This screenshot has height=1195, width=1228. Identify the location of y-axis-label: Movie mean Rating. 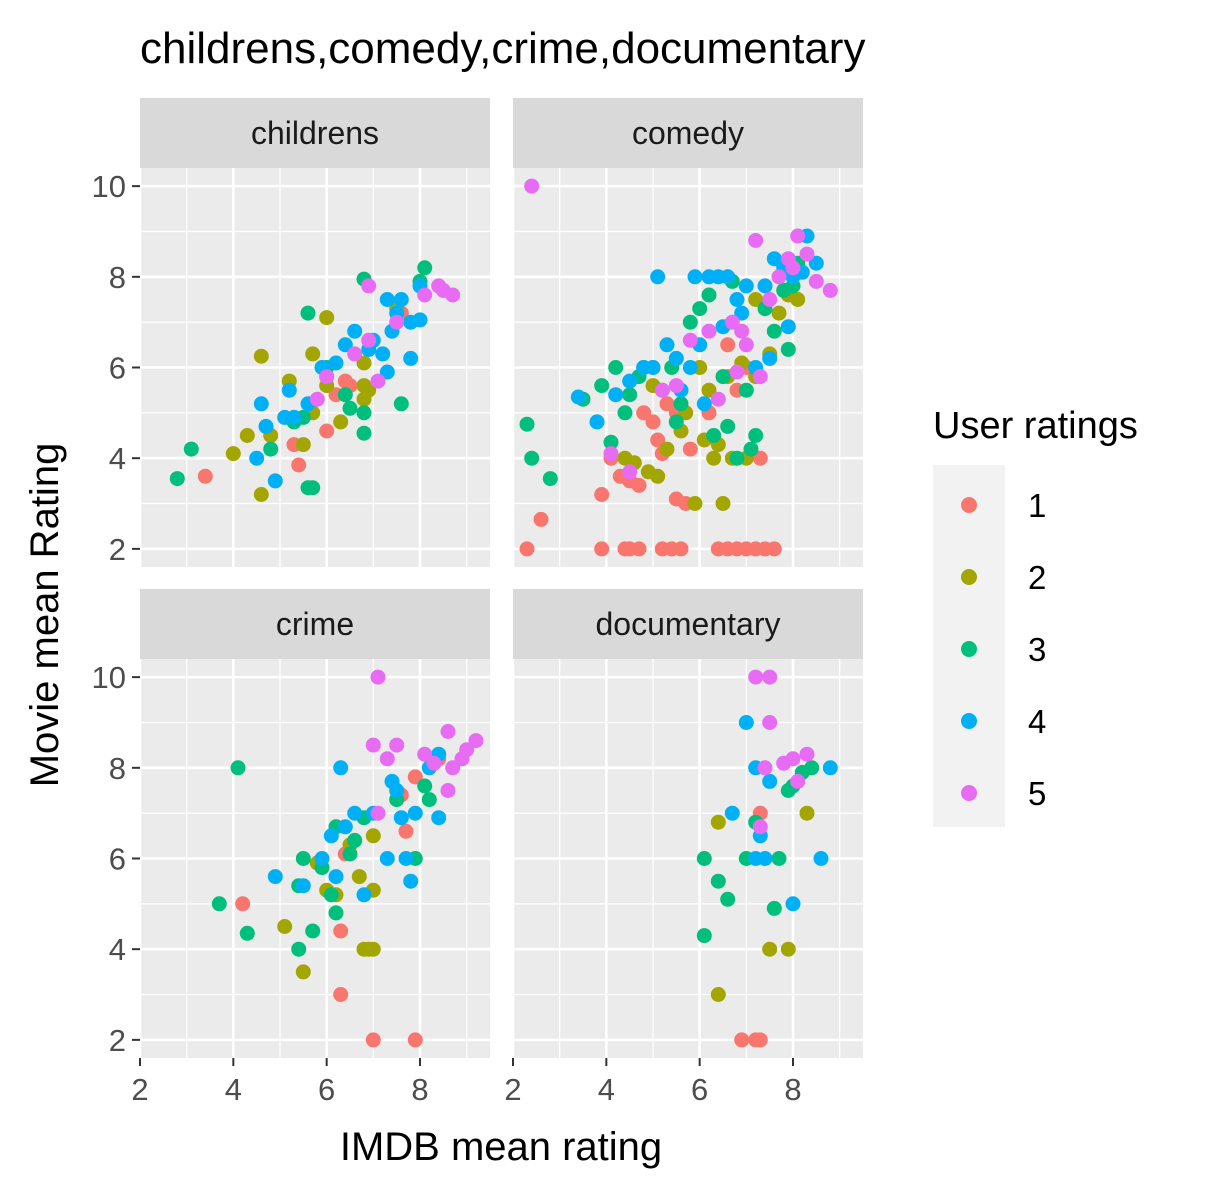
(45, 615).